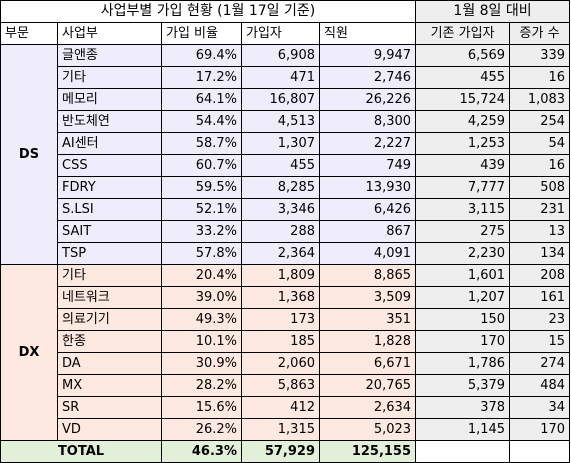 This screenshot has height=463, width=571. I want to click on prev-members-cell: 1,253, so click(463, 143).